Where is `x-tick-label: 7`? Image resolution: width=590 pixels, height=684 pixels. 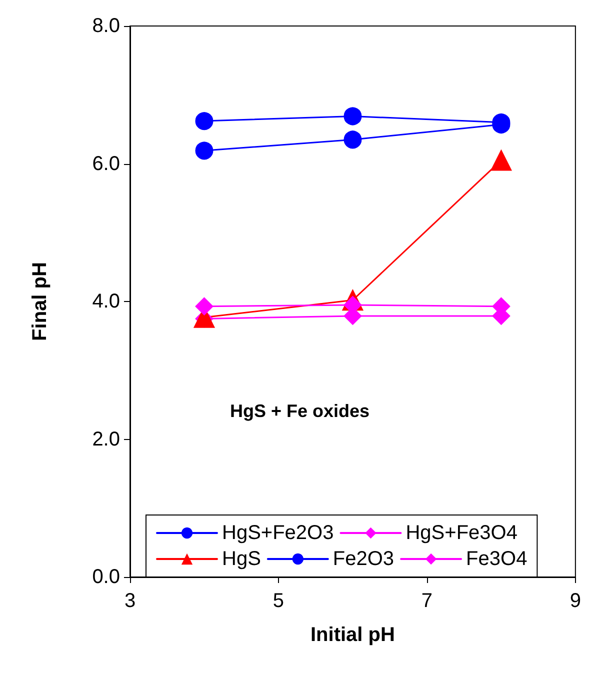
x-tick-label: 7 is located at coordinates (427, 601).